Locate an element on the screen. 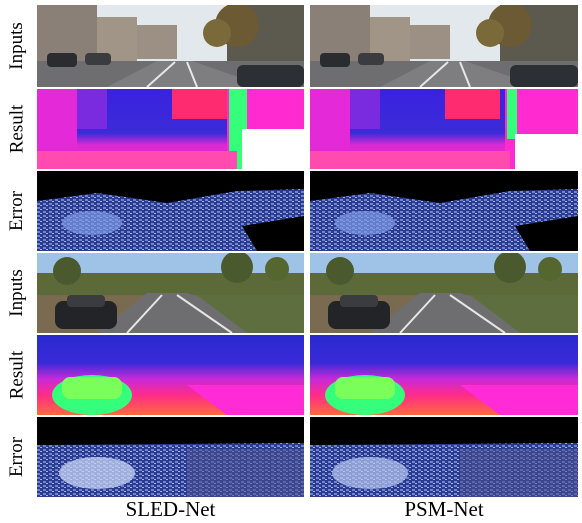  input-image-2-left is located at coordinates (170, 293).